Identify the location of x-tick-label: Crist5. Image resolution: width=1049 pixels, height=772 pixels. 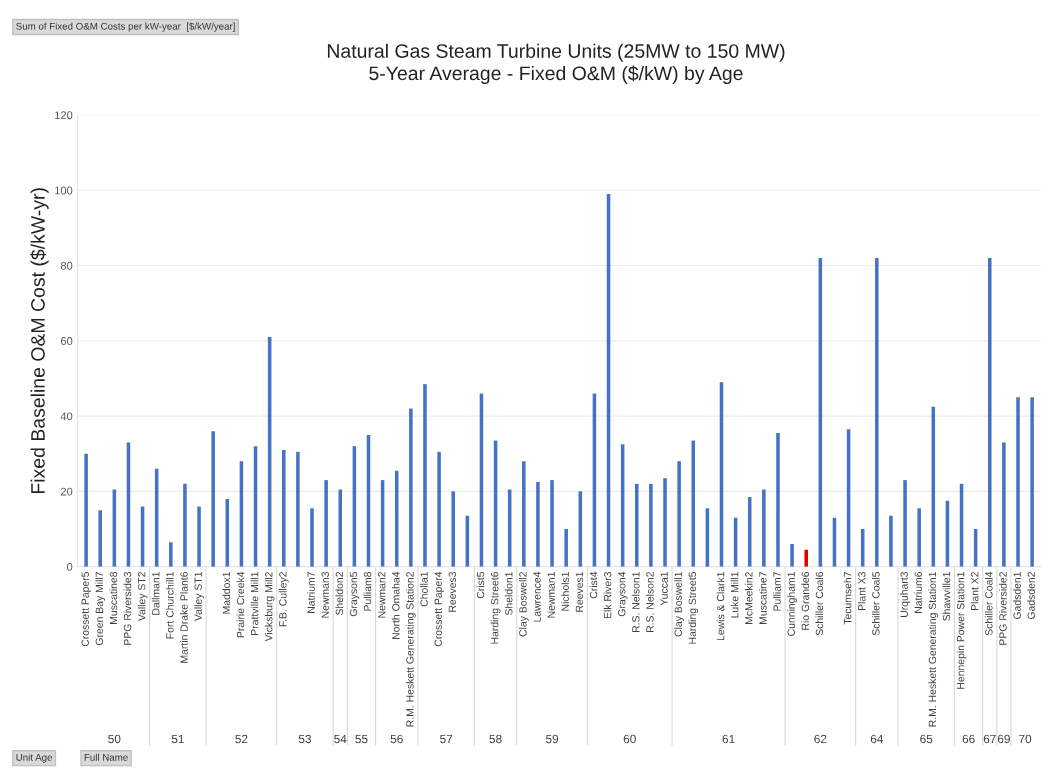
(480, 585).